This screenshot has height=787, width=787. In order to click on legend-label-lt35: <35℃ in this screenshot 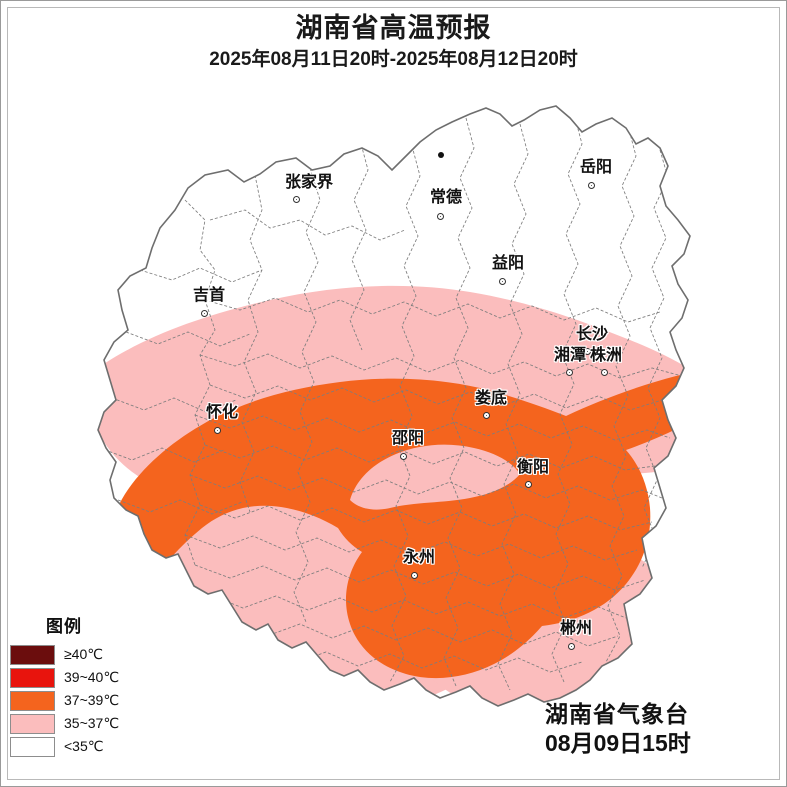, I will do `click(84, 746)`.